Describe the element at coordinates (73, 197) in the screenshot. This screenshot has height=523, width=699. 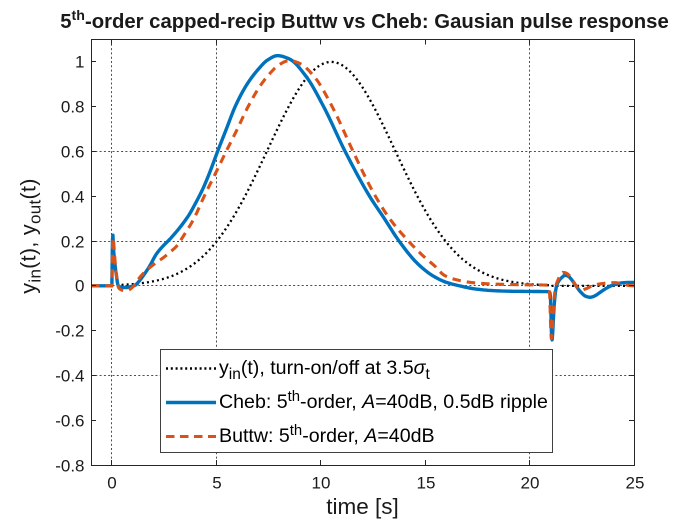
I see `y-tick-label-0.4: 0.4` at that location.